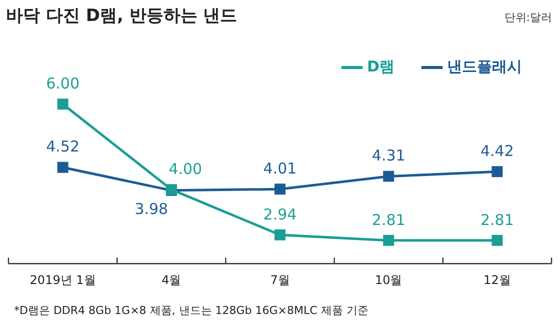  I want to click on x-tick-label: 10월, so click(388, 279).